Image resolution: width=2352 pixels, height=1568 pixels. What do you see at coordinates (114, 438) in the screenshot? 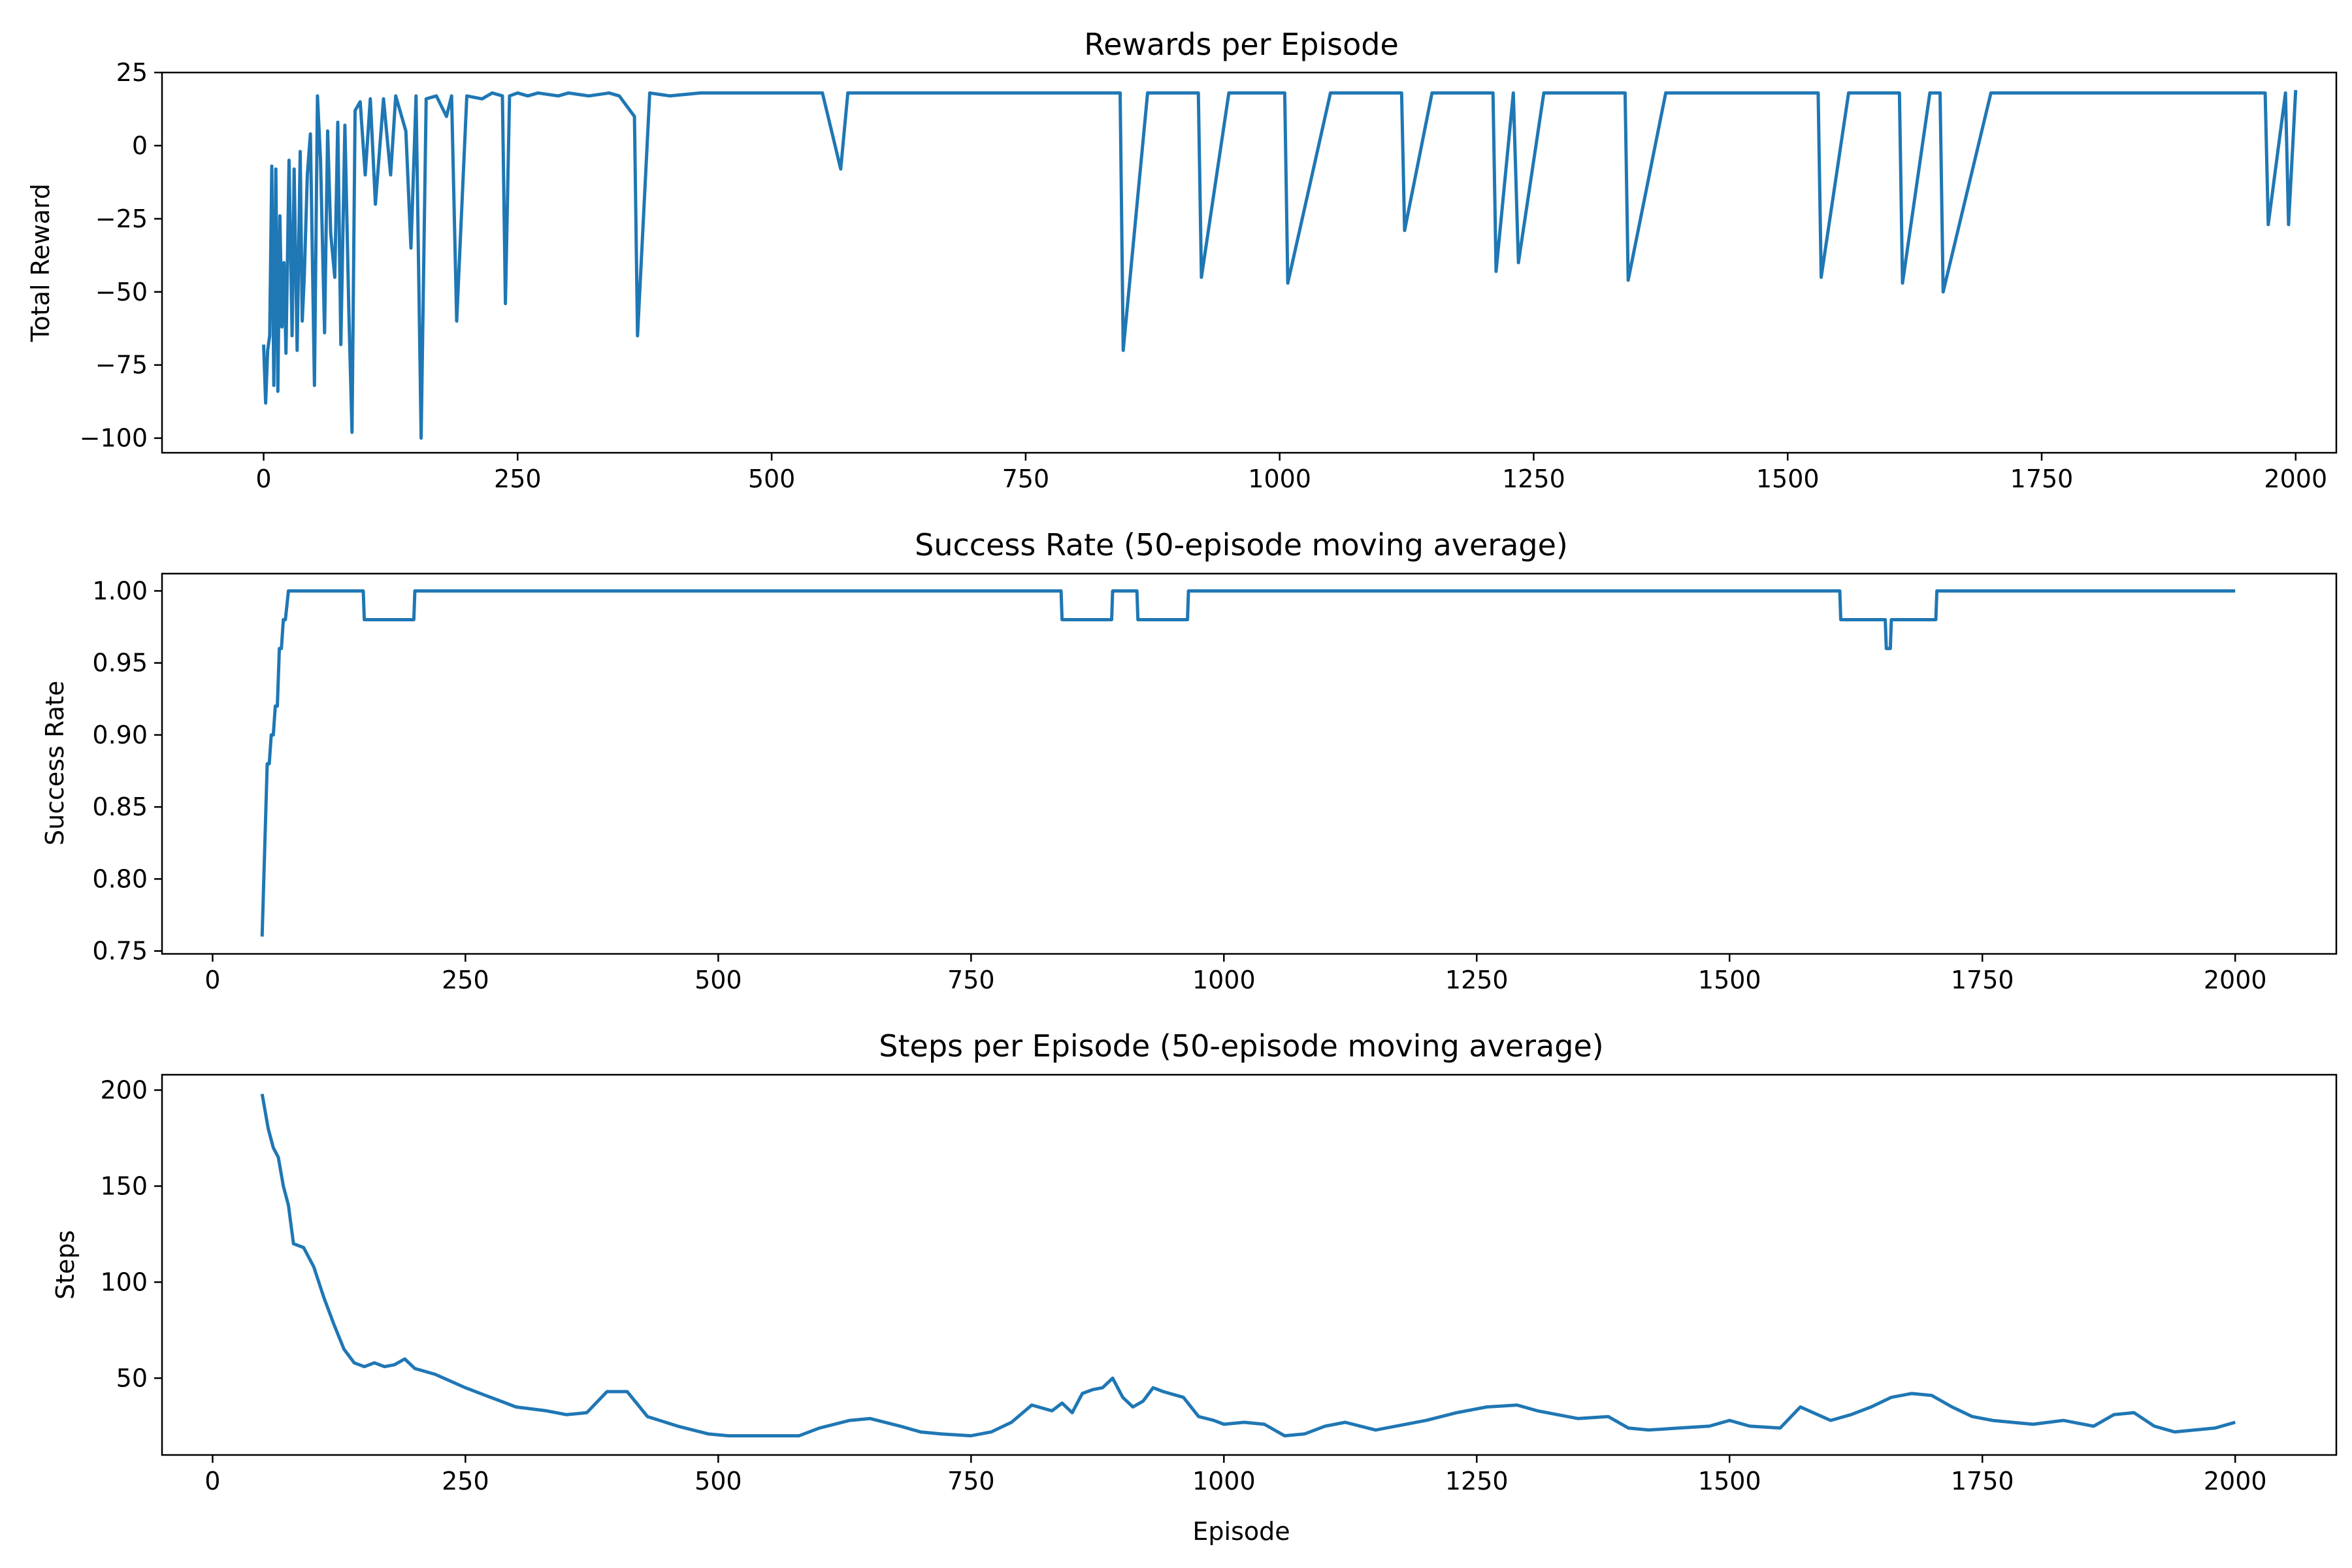
I see `rewards-y-tick-label: −100` at bounding box center [114, 438].